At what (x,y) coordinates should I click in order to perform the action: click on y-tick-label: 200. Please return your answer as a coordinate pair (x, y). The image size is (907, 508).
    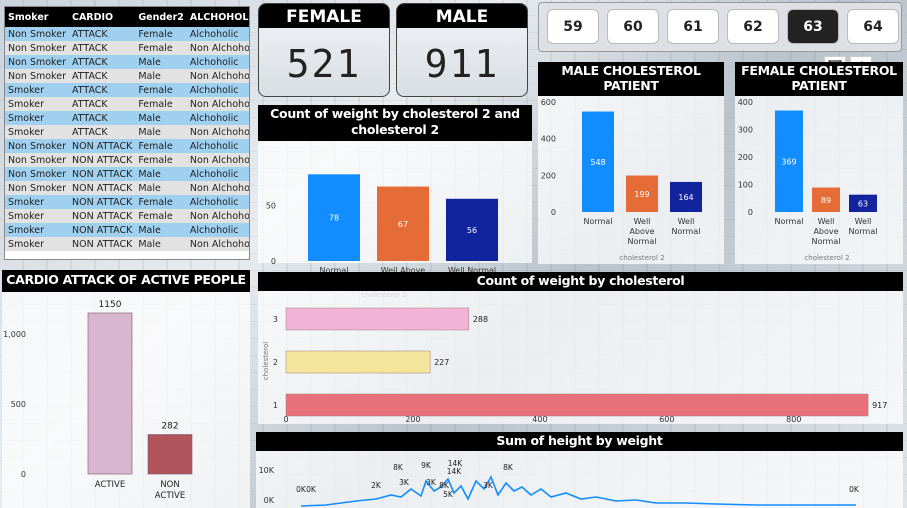
    Looking at the image, I should click on (745, 157).